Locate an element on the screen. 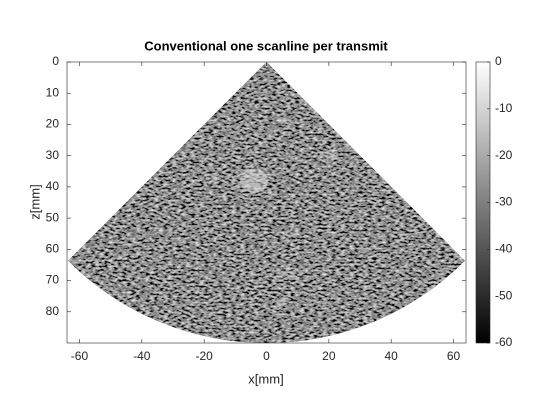  y-axis-label: z[mm] is located at coordinates (34, 201).